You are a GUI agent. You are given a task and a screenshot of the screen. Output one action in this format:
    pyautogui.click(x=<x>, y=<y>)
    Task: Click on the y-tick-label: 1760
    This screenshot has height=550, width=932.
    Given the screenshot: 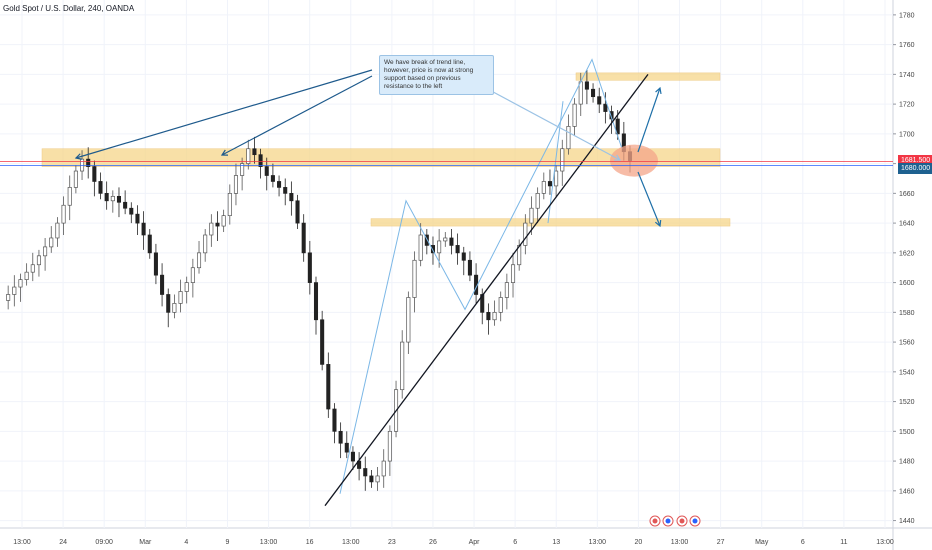 What is the action you would take?
    pyautogui.click(x=907, y=45)
    